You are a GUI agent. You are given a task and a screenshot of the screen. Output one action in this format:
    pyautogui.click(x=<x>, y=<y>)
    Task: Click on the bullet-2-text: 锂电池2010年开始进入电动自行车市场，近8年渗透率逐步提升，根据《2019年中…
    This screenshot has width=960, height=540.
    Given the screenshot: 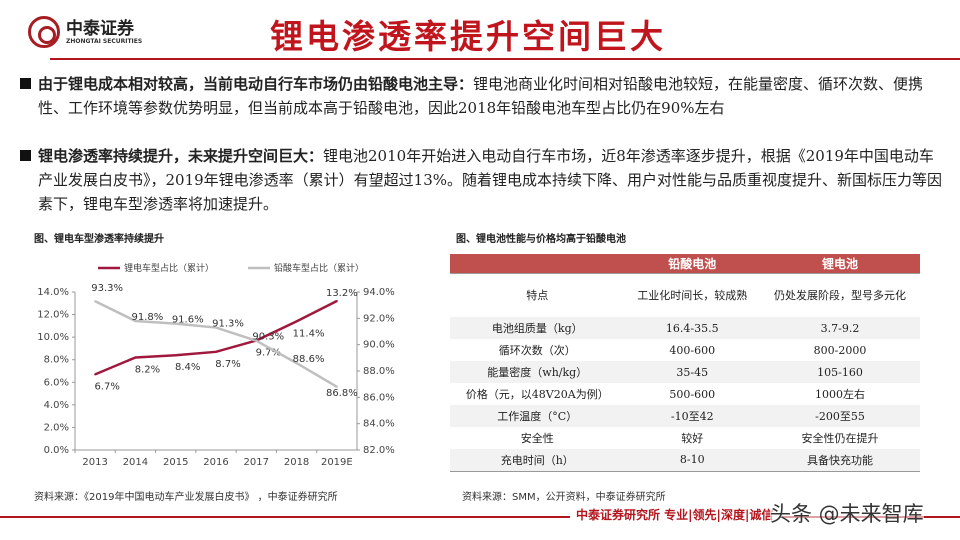 What is the action you would take?
    pyautogui.click(x=490, y=180)
    